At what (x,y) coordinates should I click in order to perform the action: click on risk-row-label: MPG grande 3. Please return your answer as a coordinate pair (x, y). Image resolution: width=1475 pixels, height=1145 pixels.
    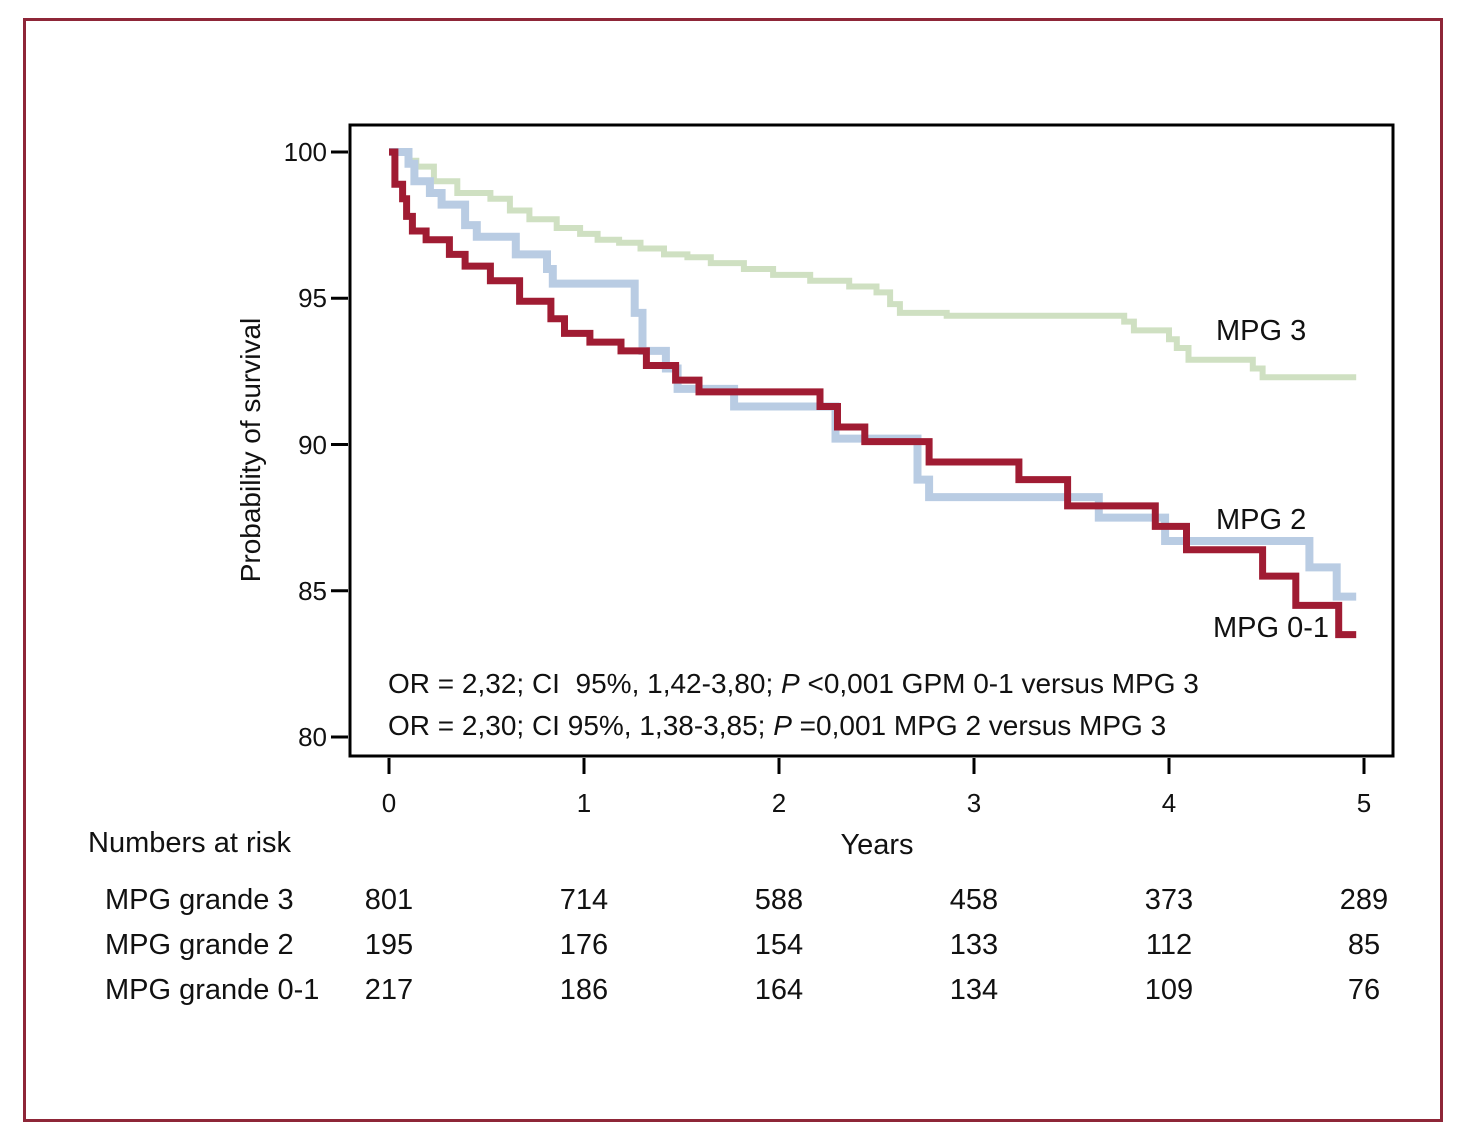
    Looking at the image, I should click on (199, 900).